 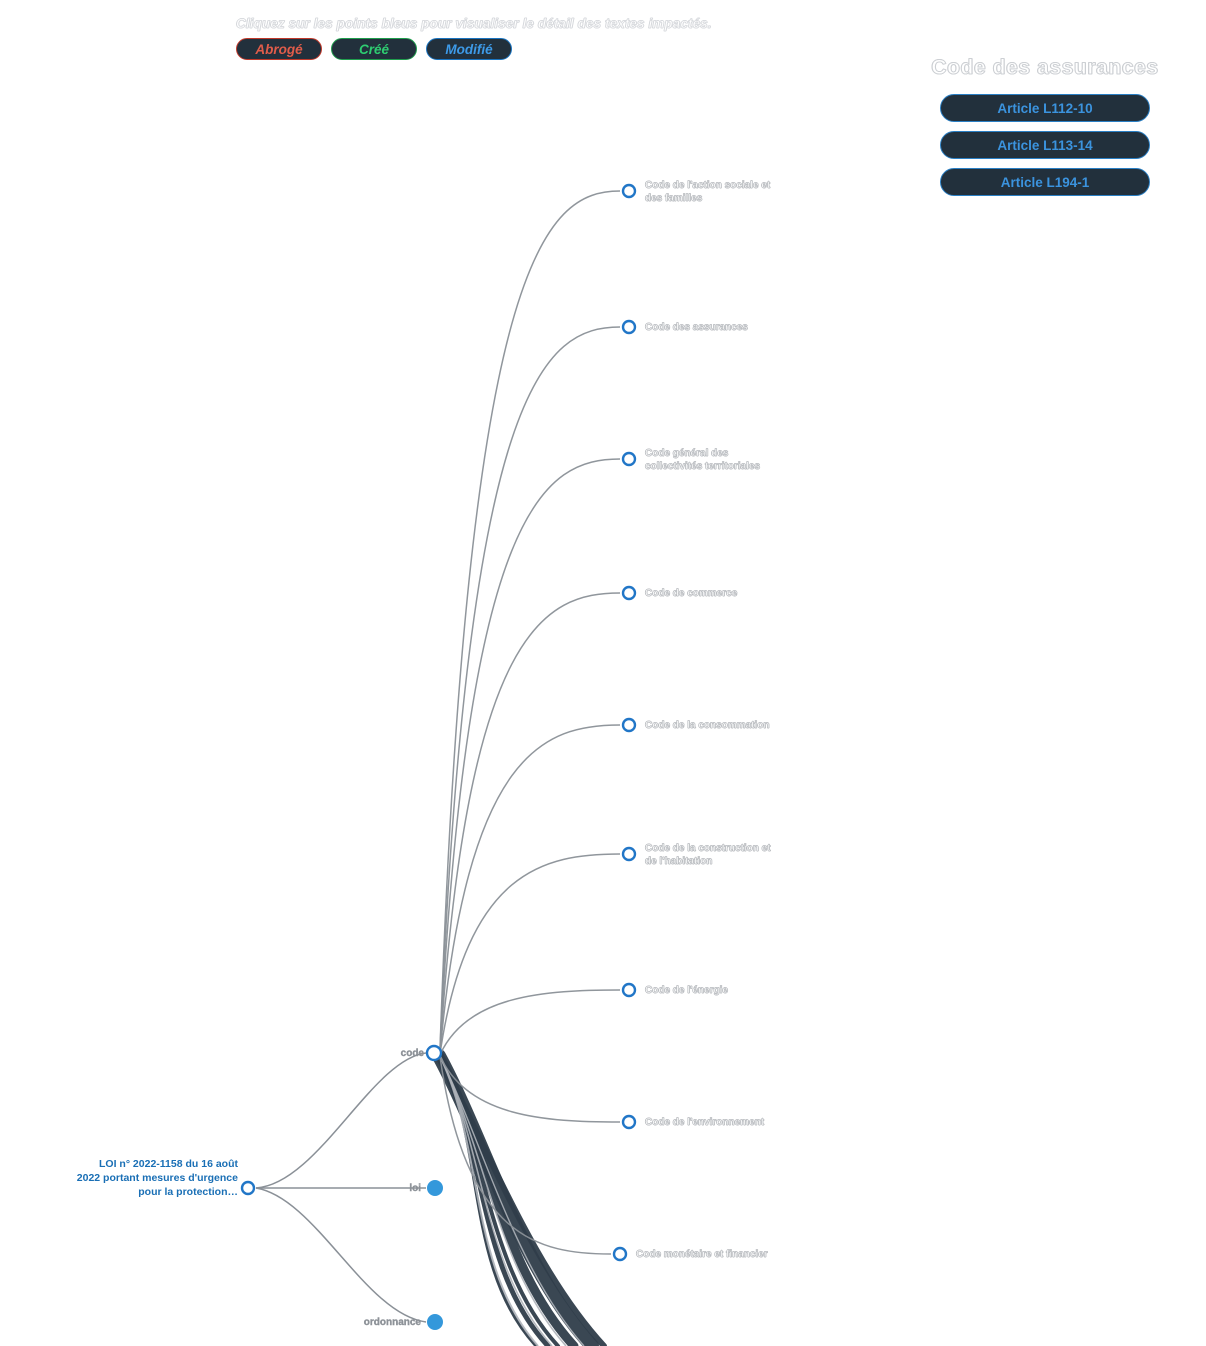 What do you see at coordinates (1045, 182) in the screenshot?
I see `article-button-l194-1: Article L194-1` at bounding box center [1045, 182].